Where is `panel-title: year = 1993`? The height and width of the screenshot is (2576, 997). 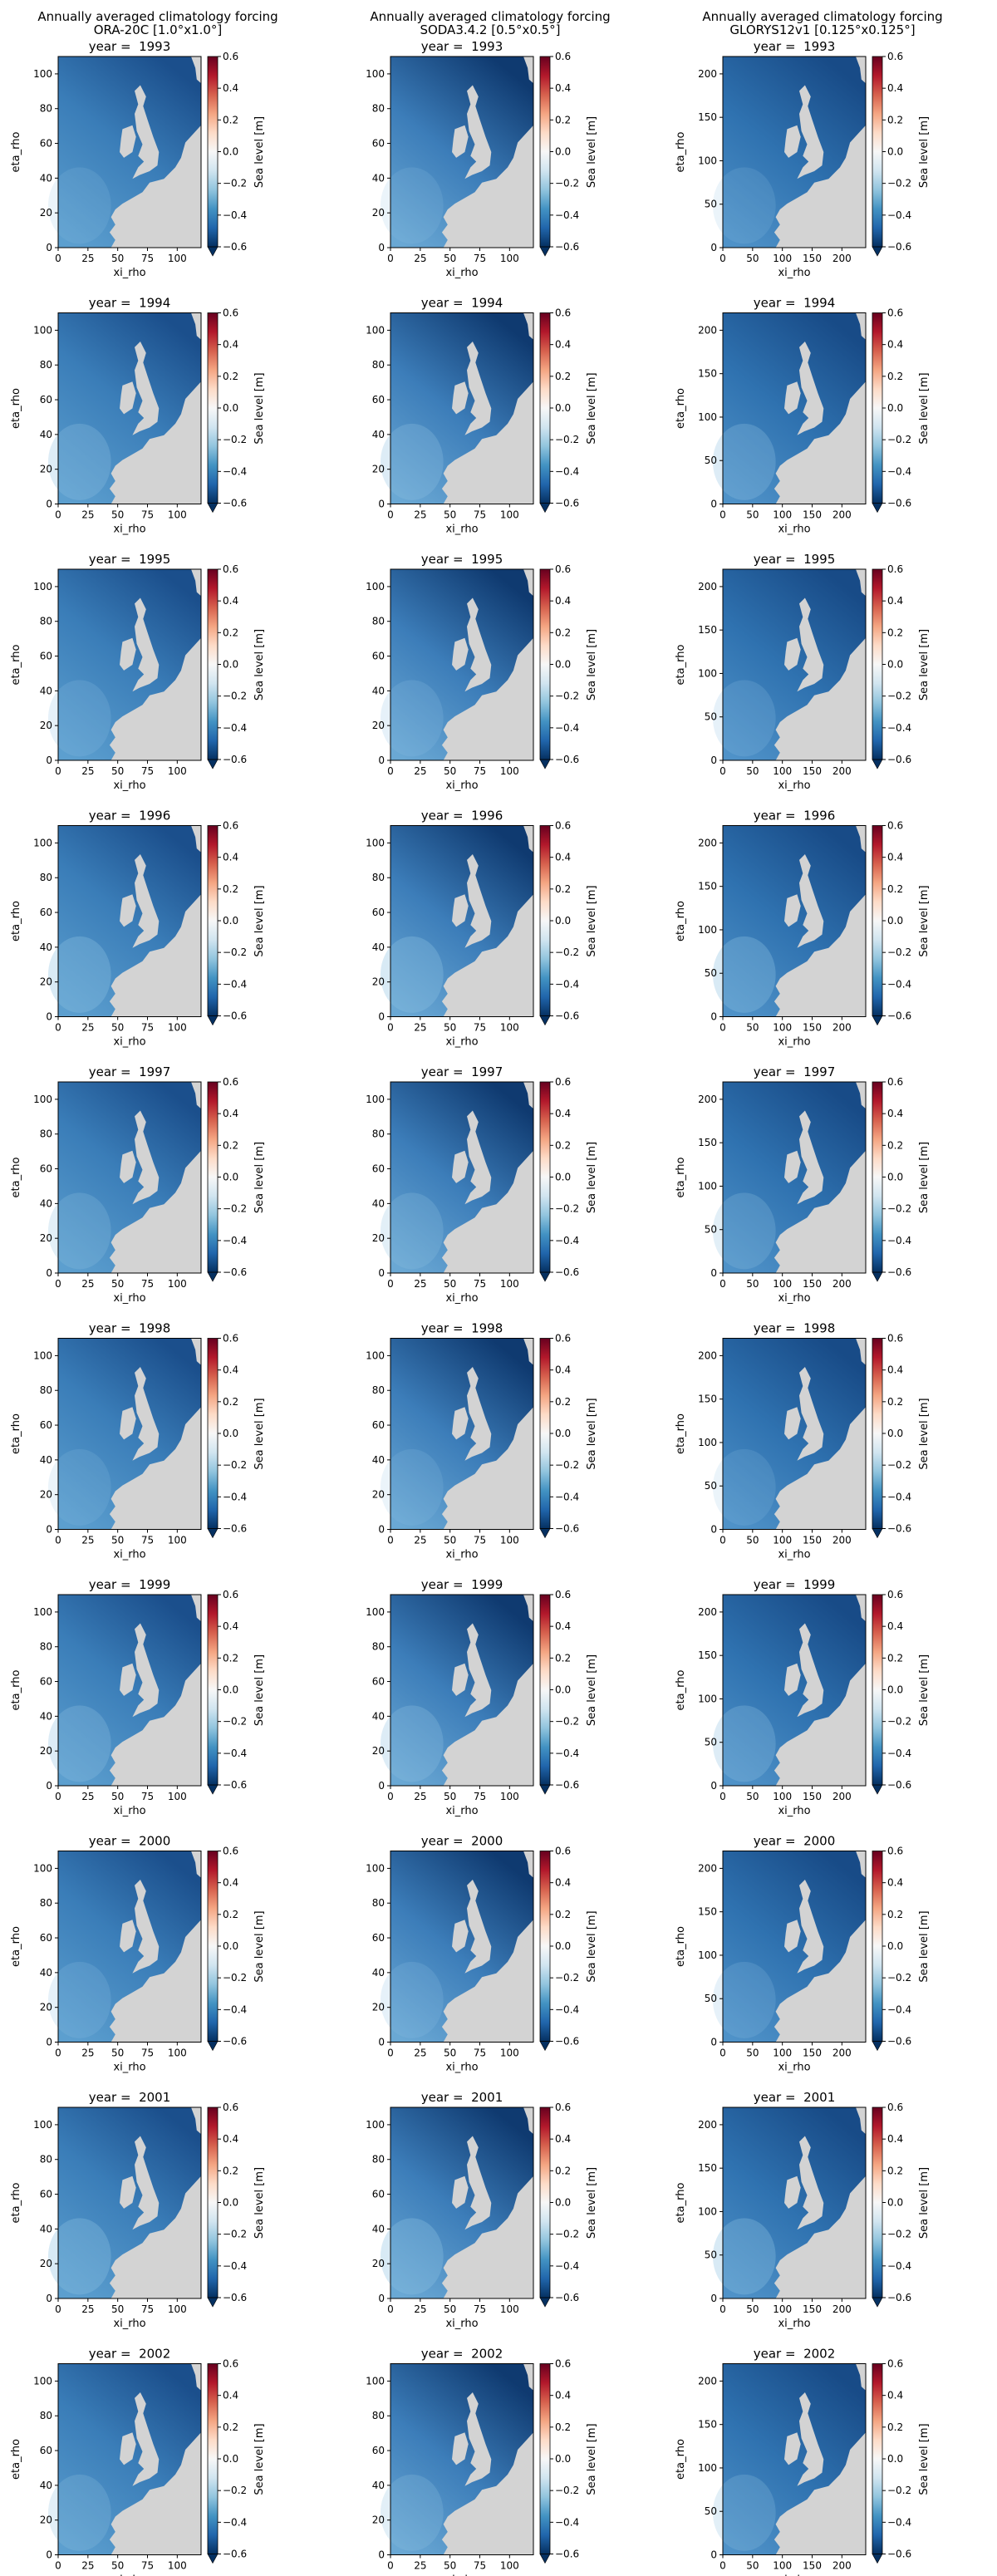
panel-title: year = 1993 is located at coordinates (462, 46).